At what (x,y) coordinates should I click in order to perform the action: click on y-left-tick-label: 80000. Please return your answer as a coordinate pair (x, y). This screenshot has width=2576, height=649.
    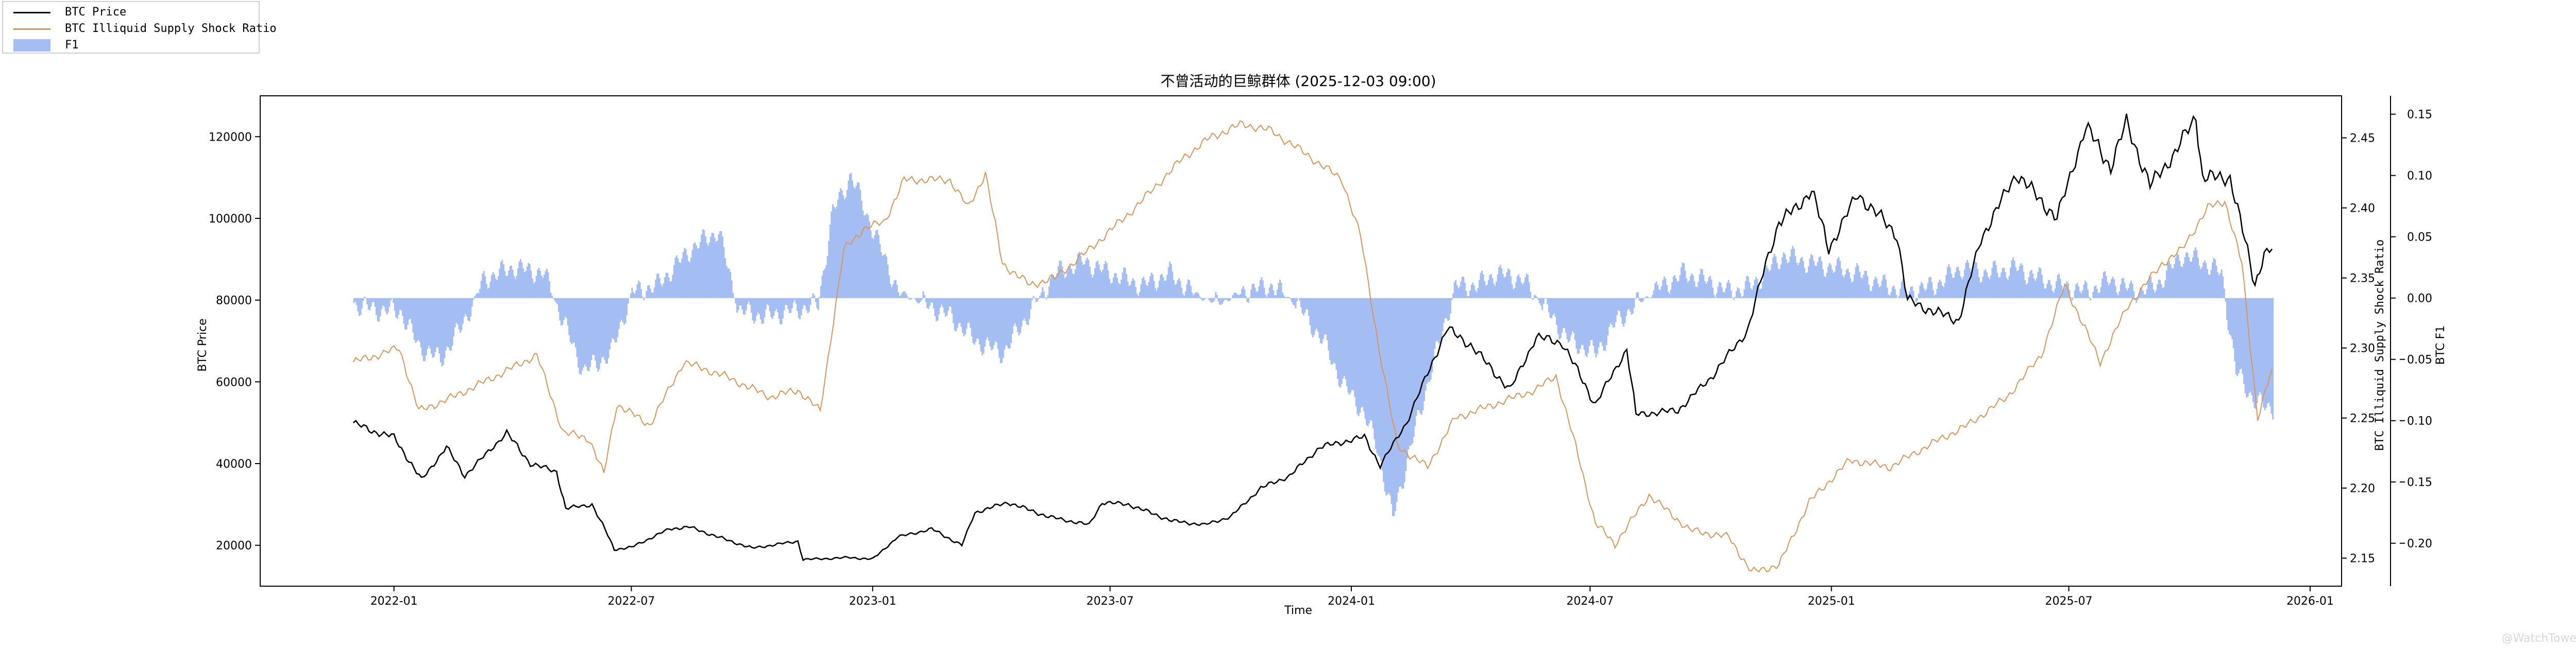
    Looking at the image, I should click on (234, 301).